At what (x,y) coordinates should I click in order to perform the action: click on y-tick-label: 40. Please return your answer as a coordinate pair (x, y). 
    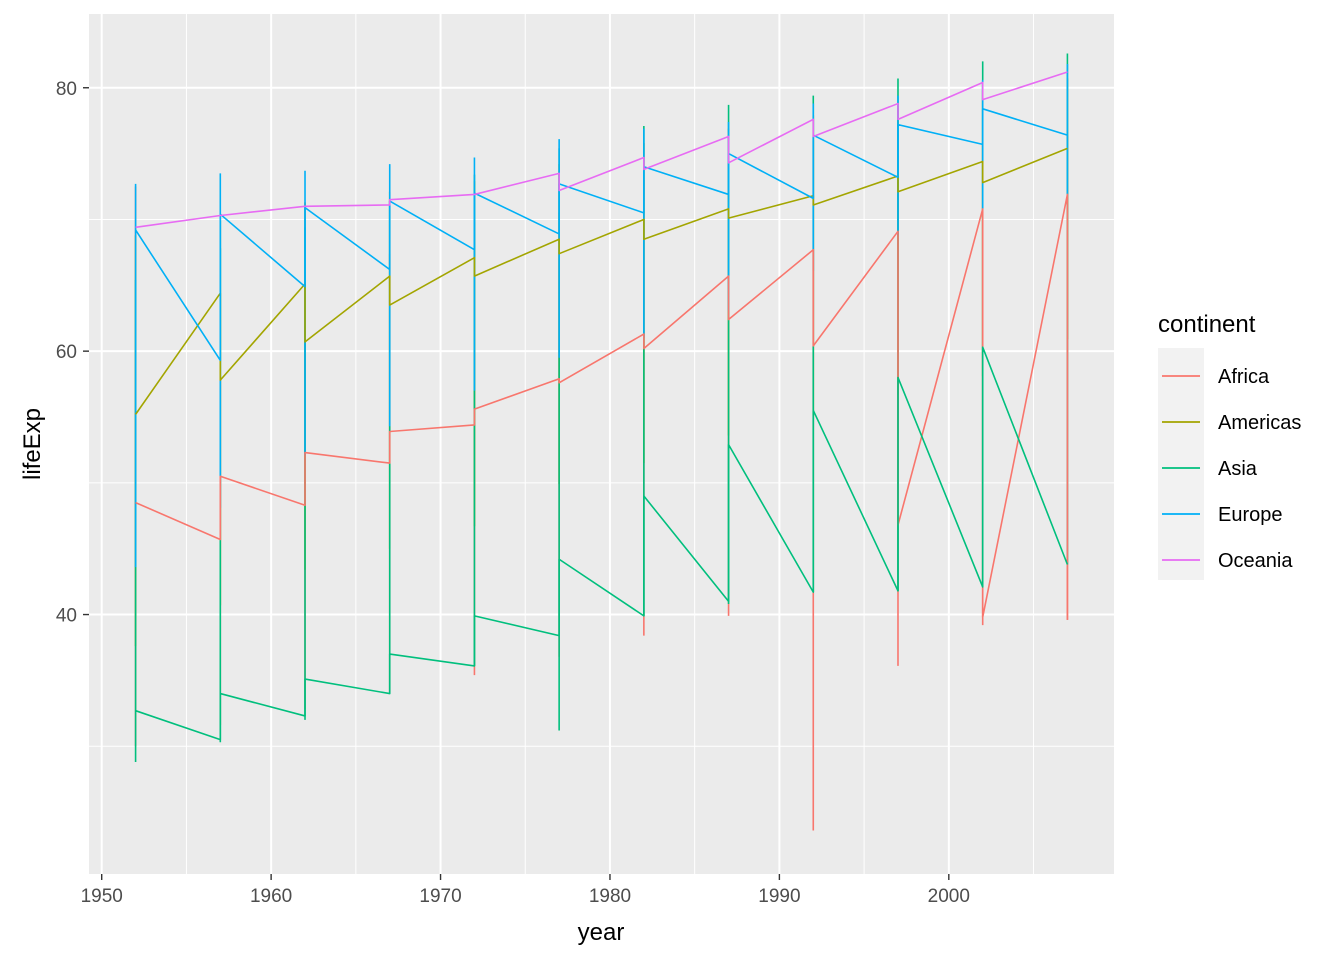
    Looking at the image, I should click on (66, 616).